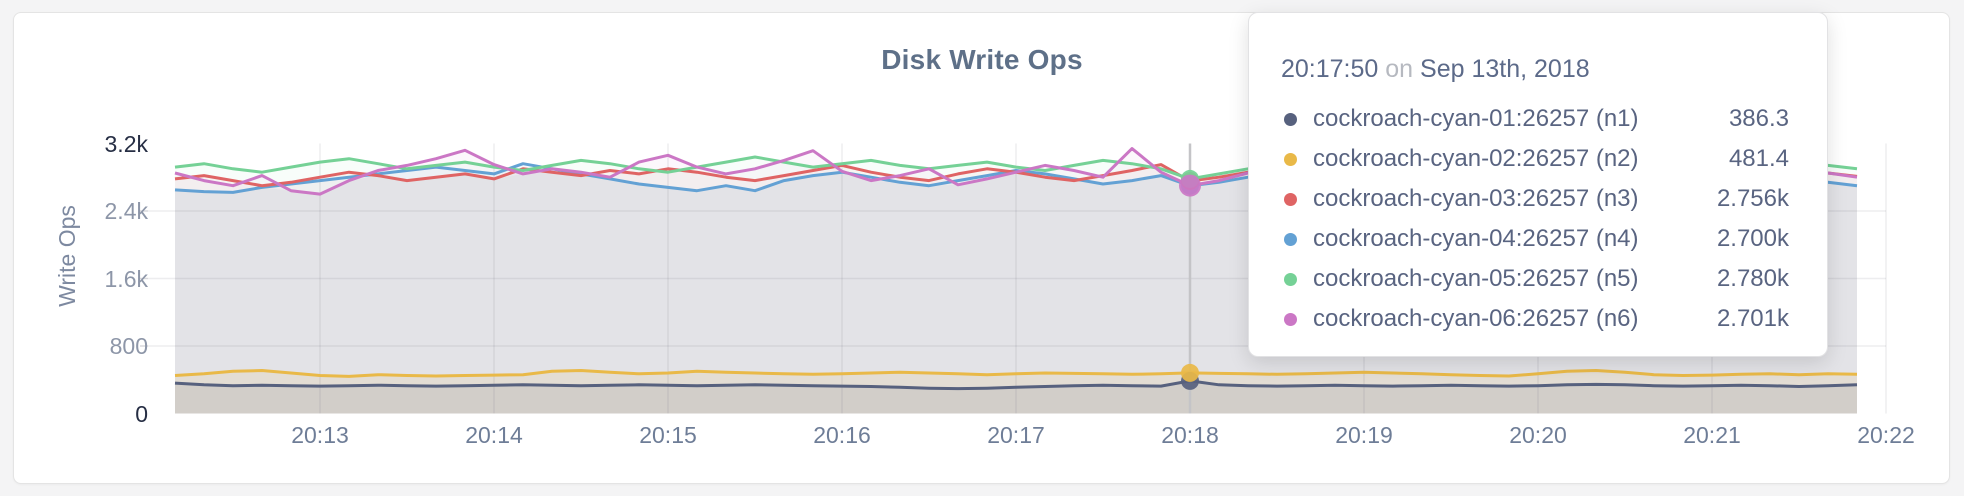  Describe the element at coordinates (1190, 435) in the screenshot. I see `x-tick-label: 20:18` at that location.